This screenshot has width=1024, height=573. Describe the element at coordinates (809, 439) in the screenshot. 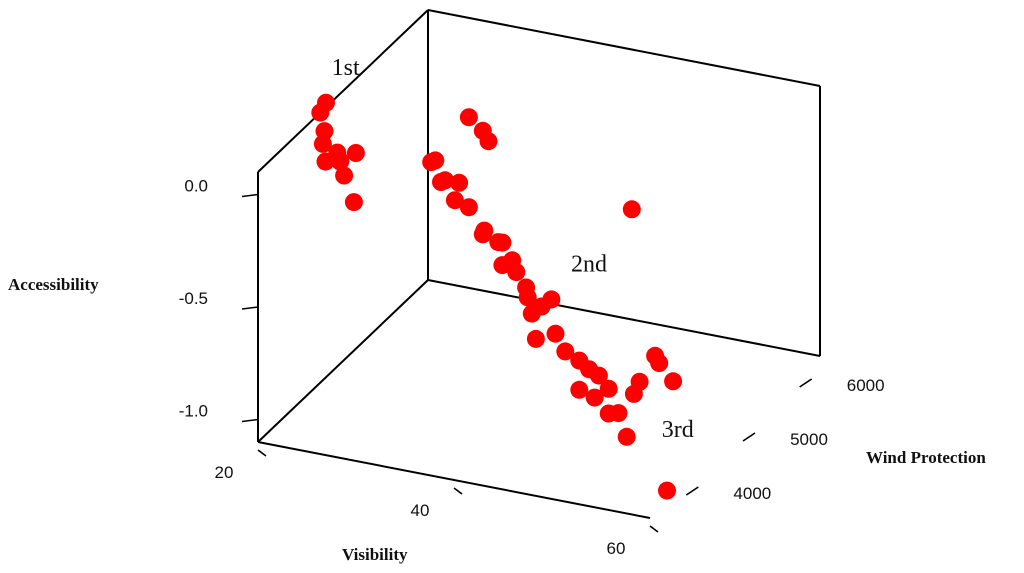

I see `y-tick-label: 5000` at that location.